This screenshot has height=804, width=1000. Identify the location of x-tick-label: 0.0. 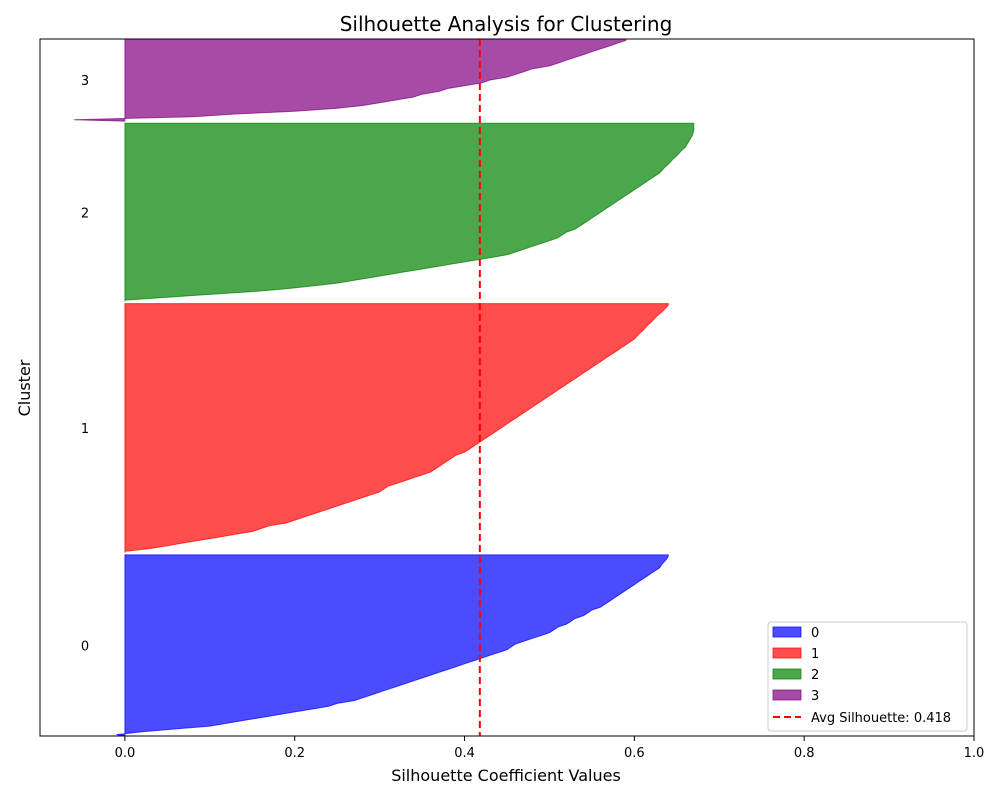
(125, 753).